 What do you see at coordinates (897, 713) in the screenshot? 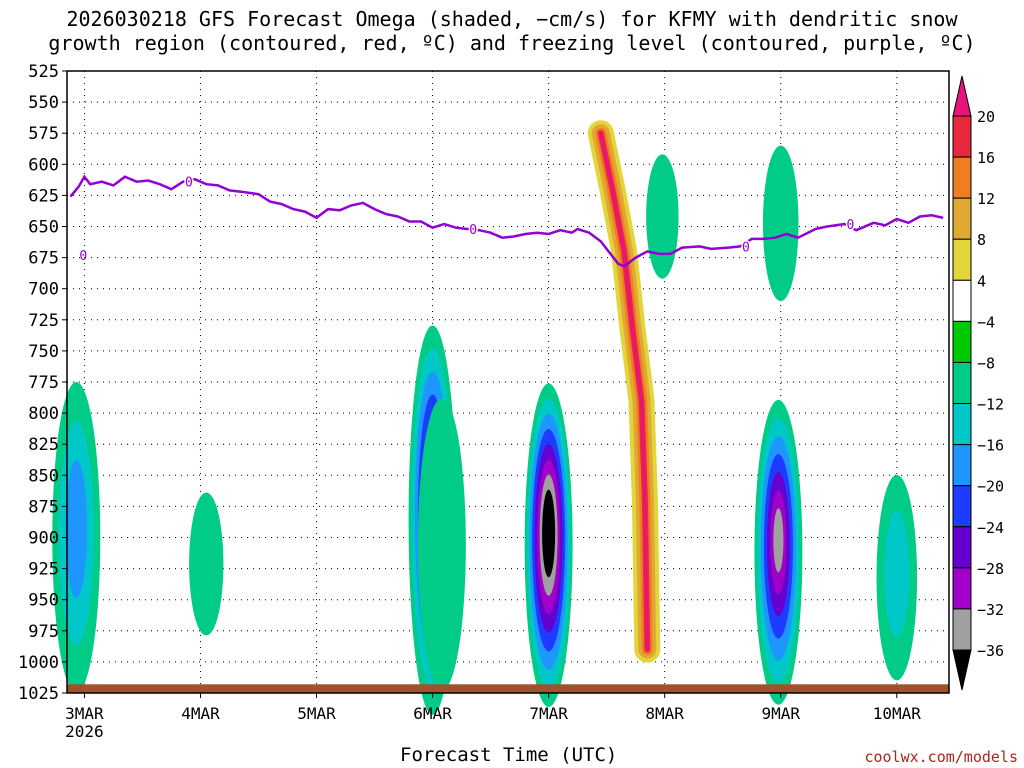
I see `x-tick-label-10MAR: 10MAR` at bounding box center [897, 713].